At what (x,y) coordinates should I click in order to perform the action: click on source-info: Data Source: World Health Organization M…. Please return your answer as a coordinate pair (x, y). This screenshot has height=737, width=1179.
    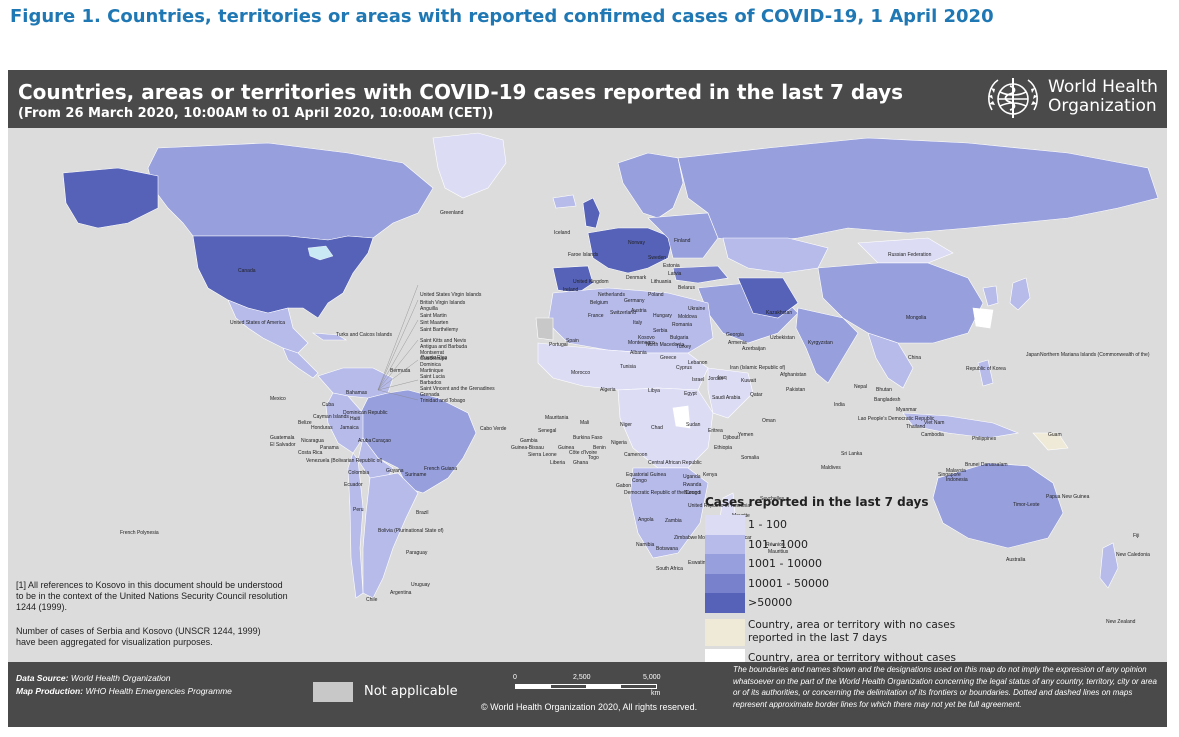
    Looking at the image, I should click on (124, 685).